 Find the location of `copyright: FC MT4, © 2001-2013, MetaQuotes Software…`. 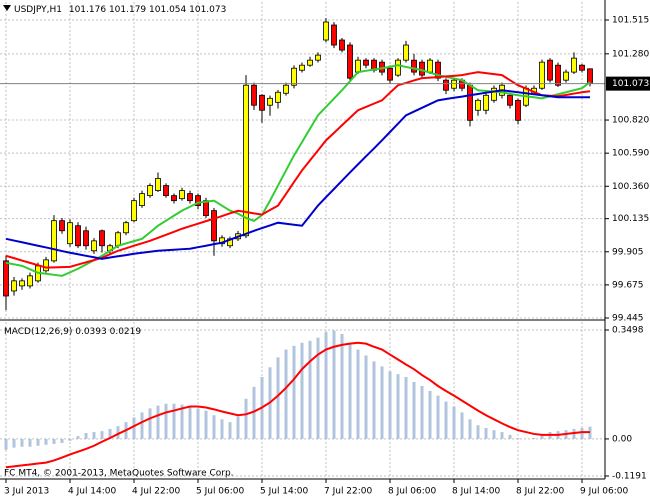

copyright: FC MT4, © 2001-2013, MetaQuotes Software… is located at coordinates (119, 474).